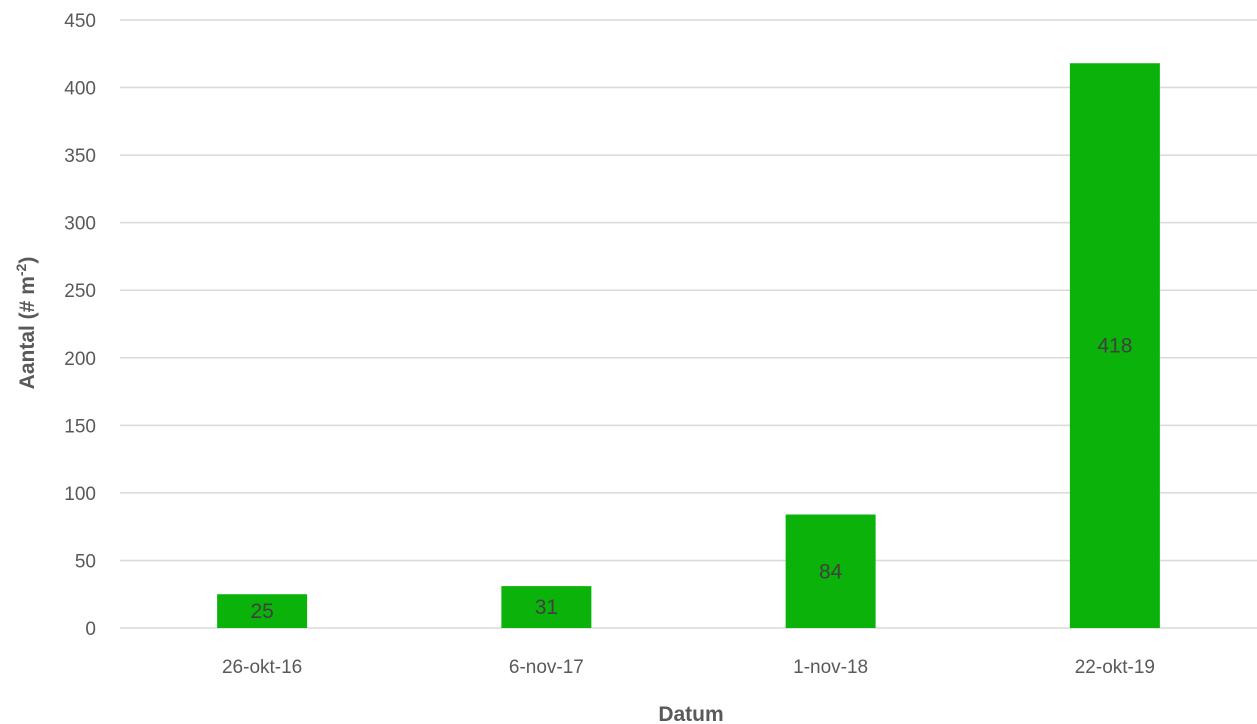 The width and height of the screenshot is (1257, 724). What do you see at coordinates (21, 269) in the screenshot?
I see `y-axis-title-superscript: -2` at bounding box center [21, 269].